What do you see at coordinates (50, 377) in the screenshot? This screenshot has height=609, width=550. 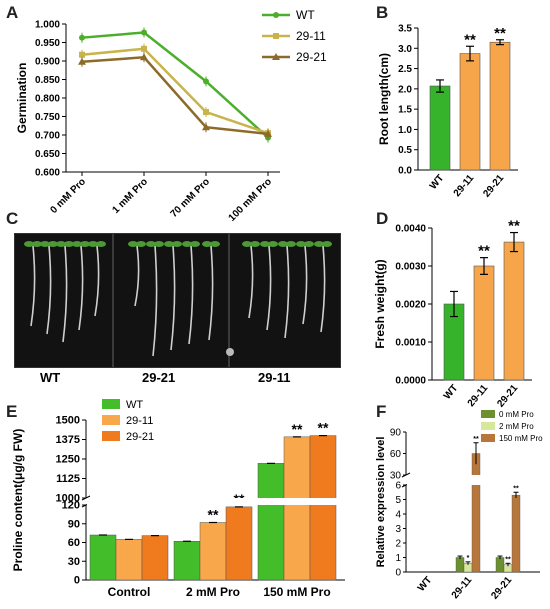 I see `photo-label-wt: WT` at bounding box center [50, 377].